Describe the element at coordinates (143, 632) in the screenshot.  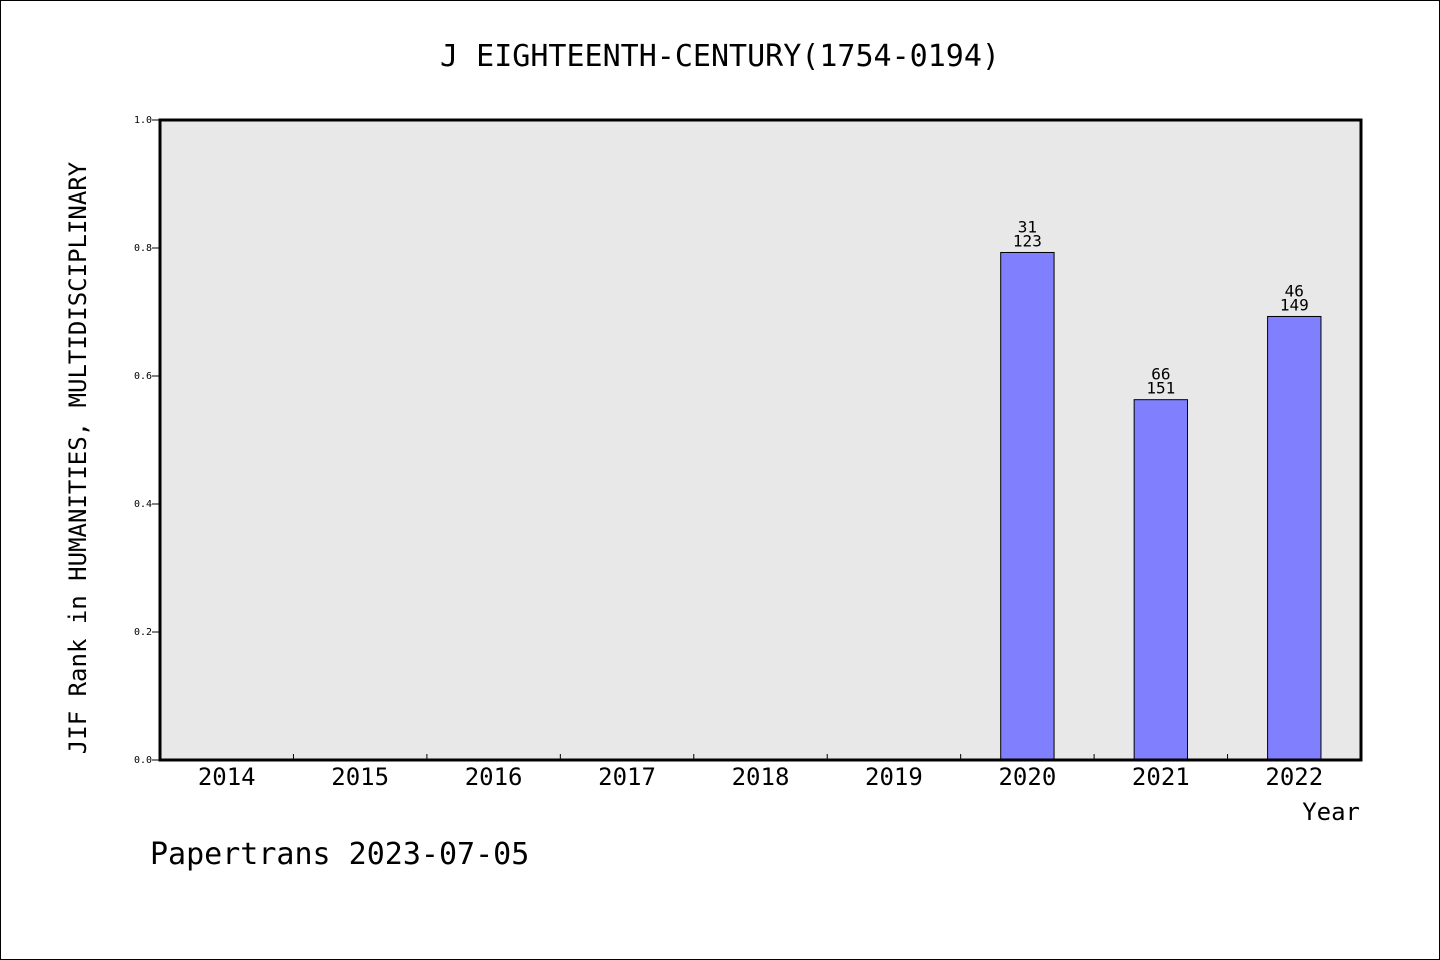
I see `y-tick-label: 0.2` at that location.